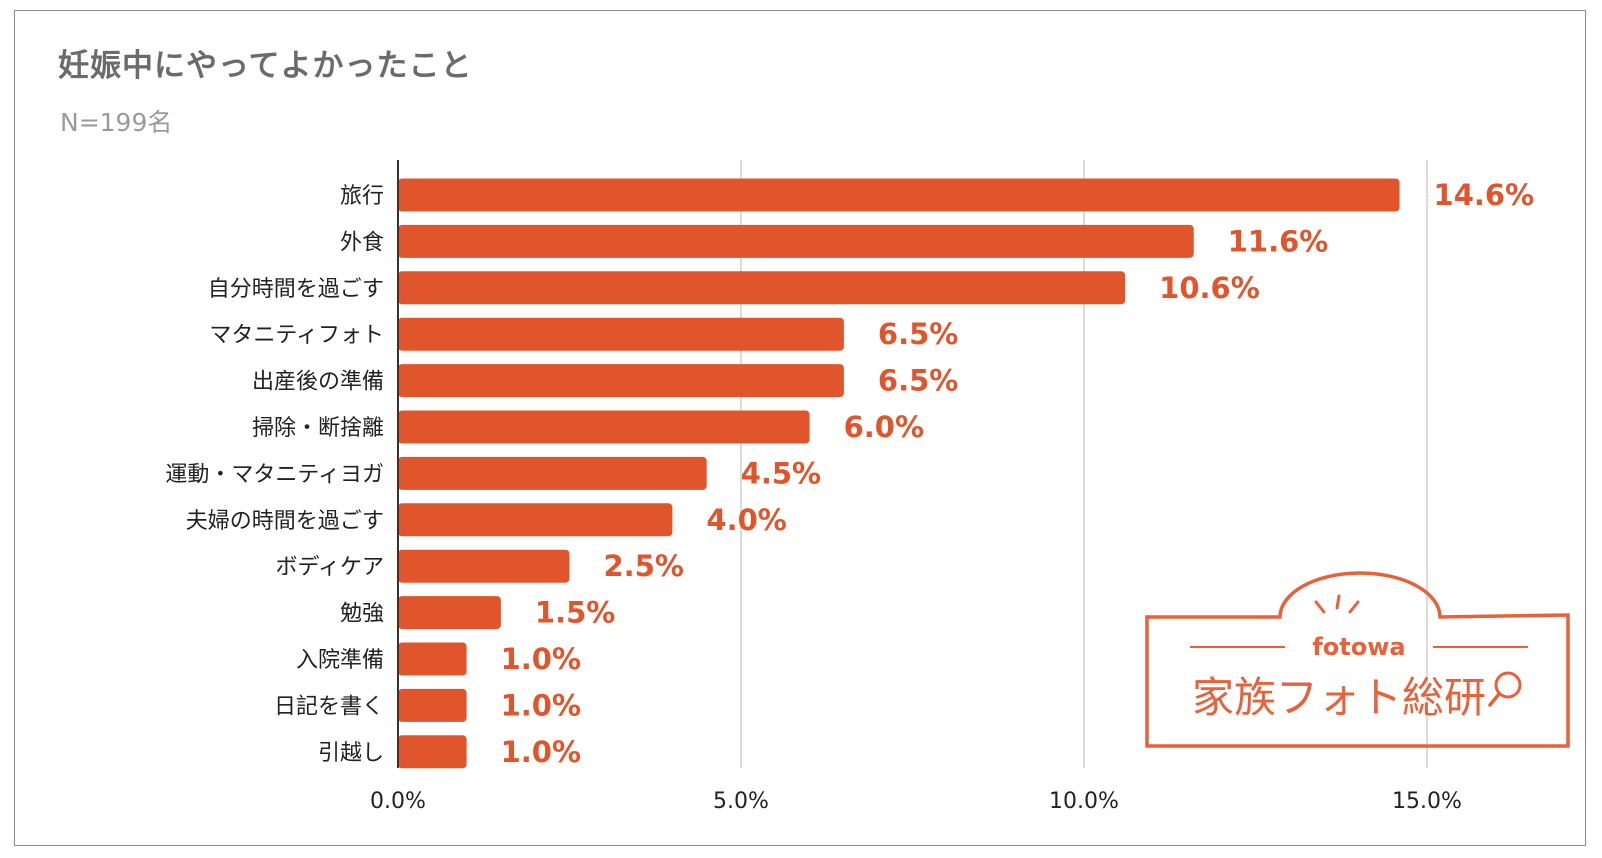 This screenshot has width=1602, height=858. What do you see at coordinates (1508, 685) in the screenshot?
I see `magnifier-icon` at bounding box center [1508, 685].